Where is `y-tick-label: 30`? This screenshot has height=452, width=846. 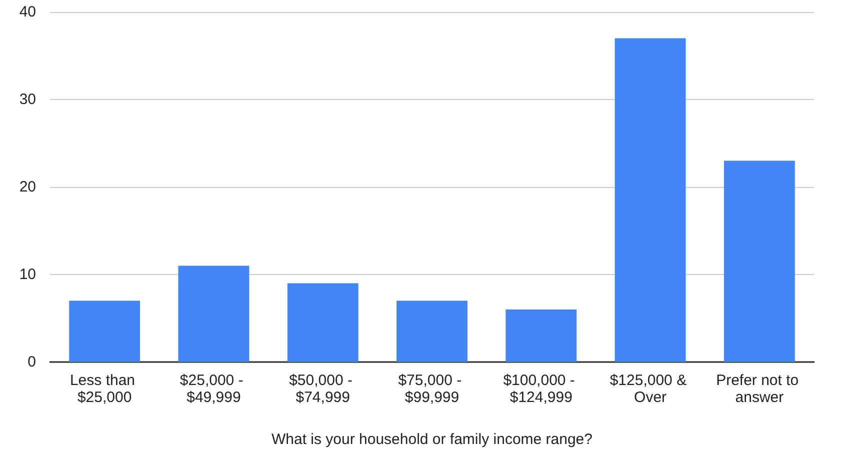
y-tick-label: 30 is located at coordinates (27, 99).